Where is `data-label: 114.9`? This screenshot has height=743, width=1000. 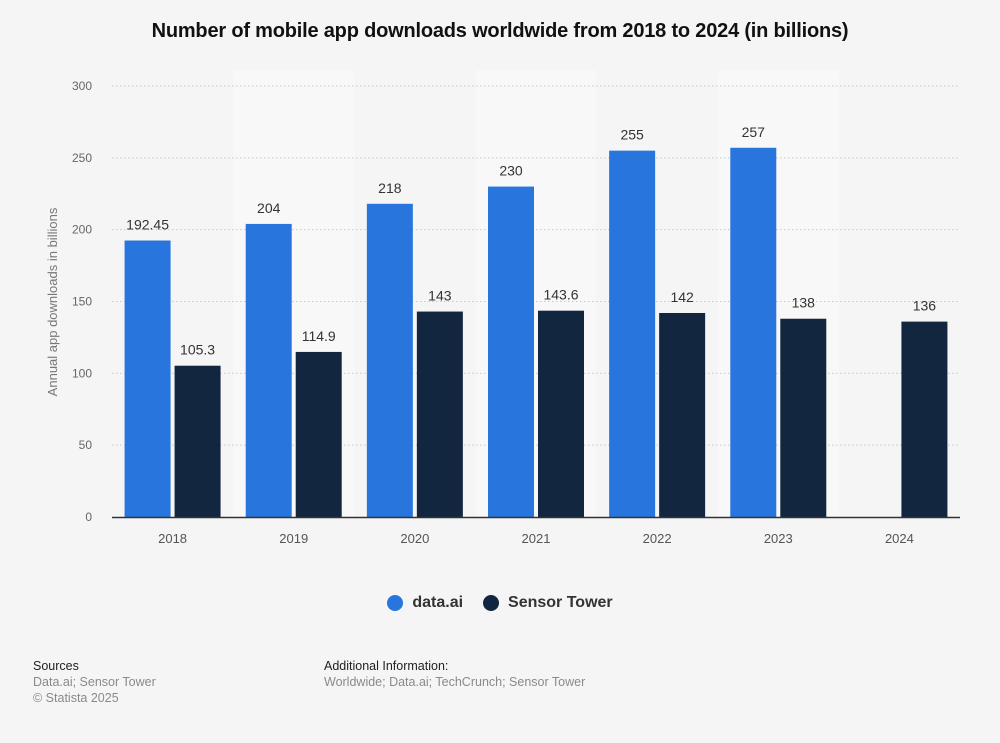 data-label: 114.9 is located at coordinates (319, 336).